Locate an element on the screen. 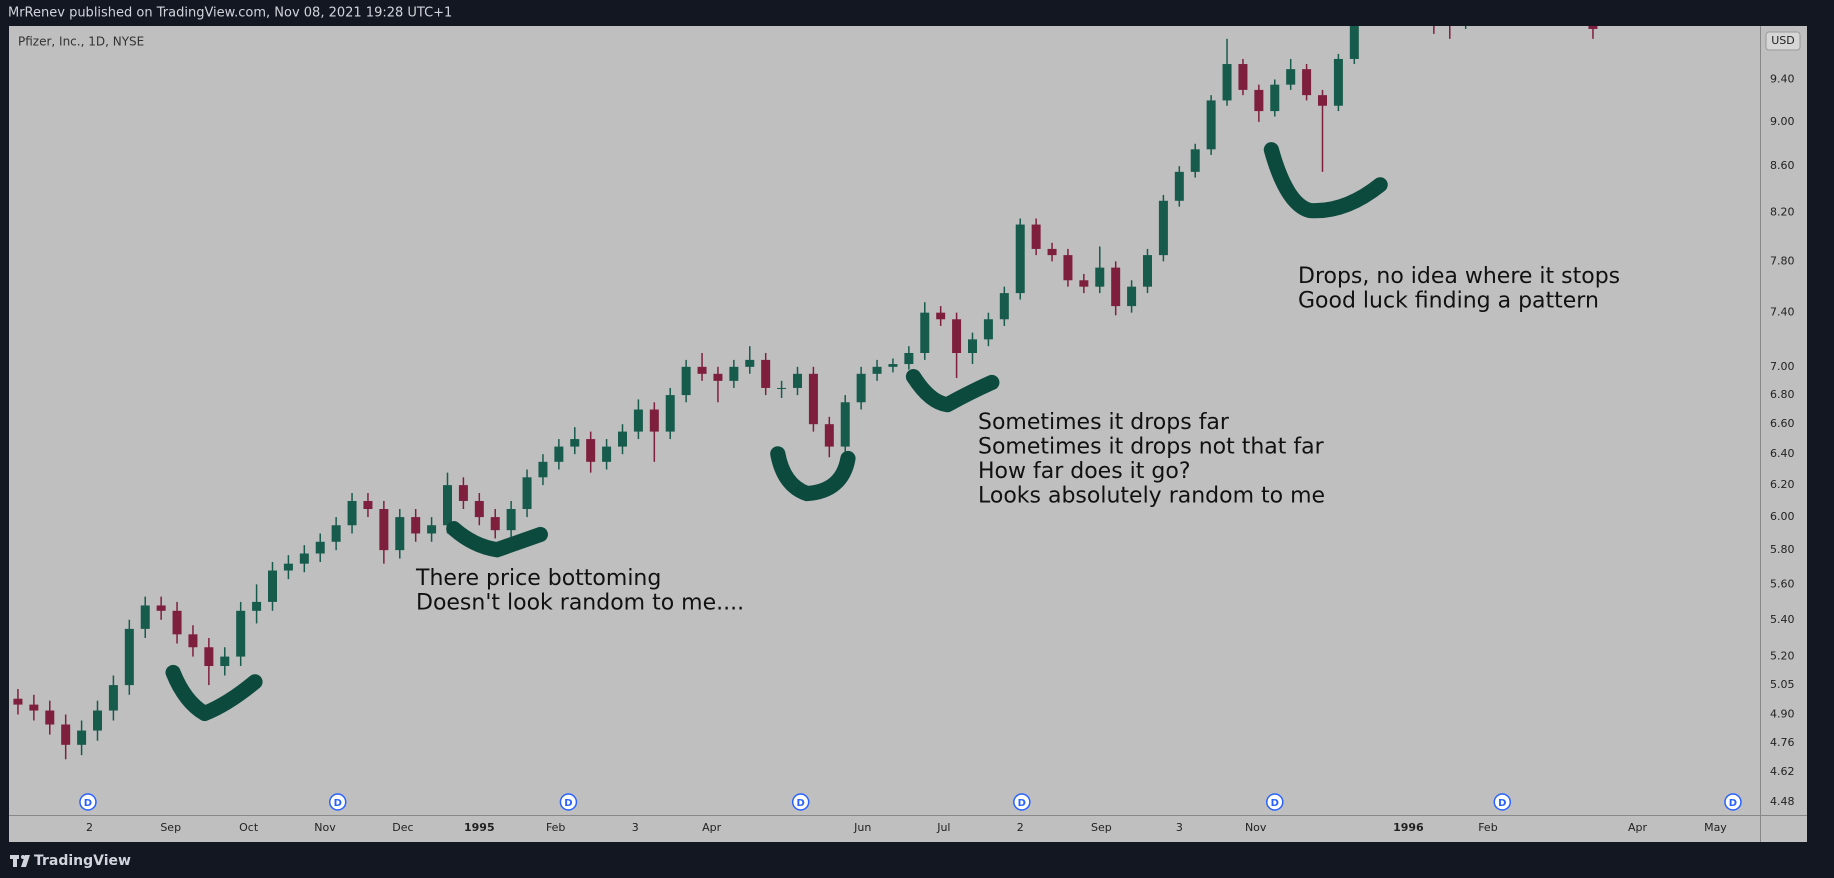 The image size is (1834, 878). x-tick-label: Nov is located at coordinates (325, 827).